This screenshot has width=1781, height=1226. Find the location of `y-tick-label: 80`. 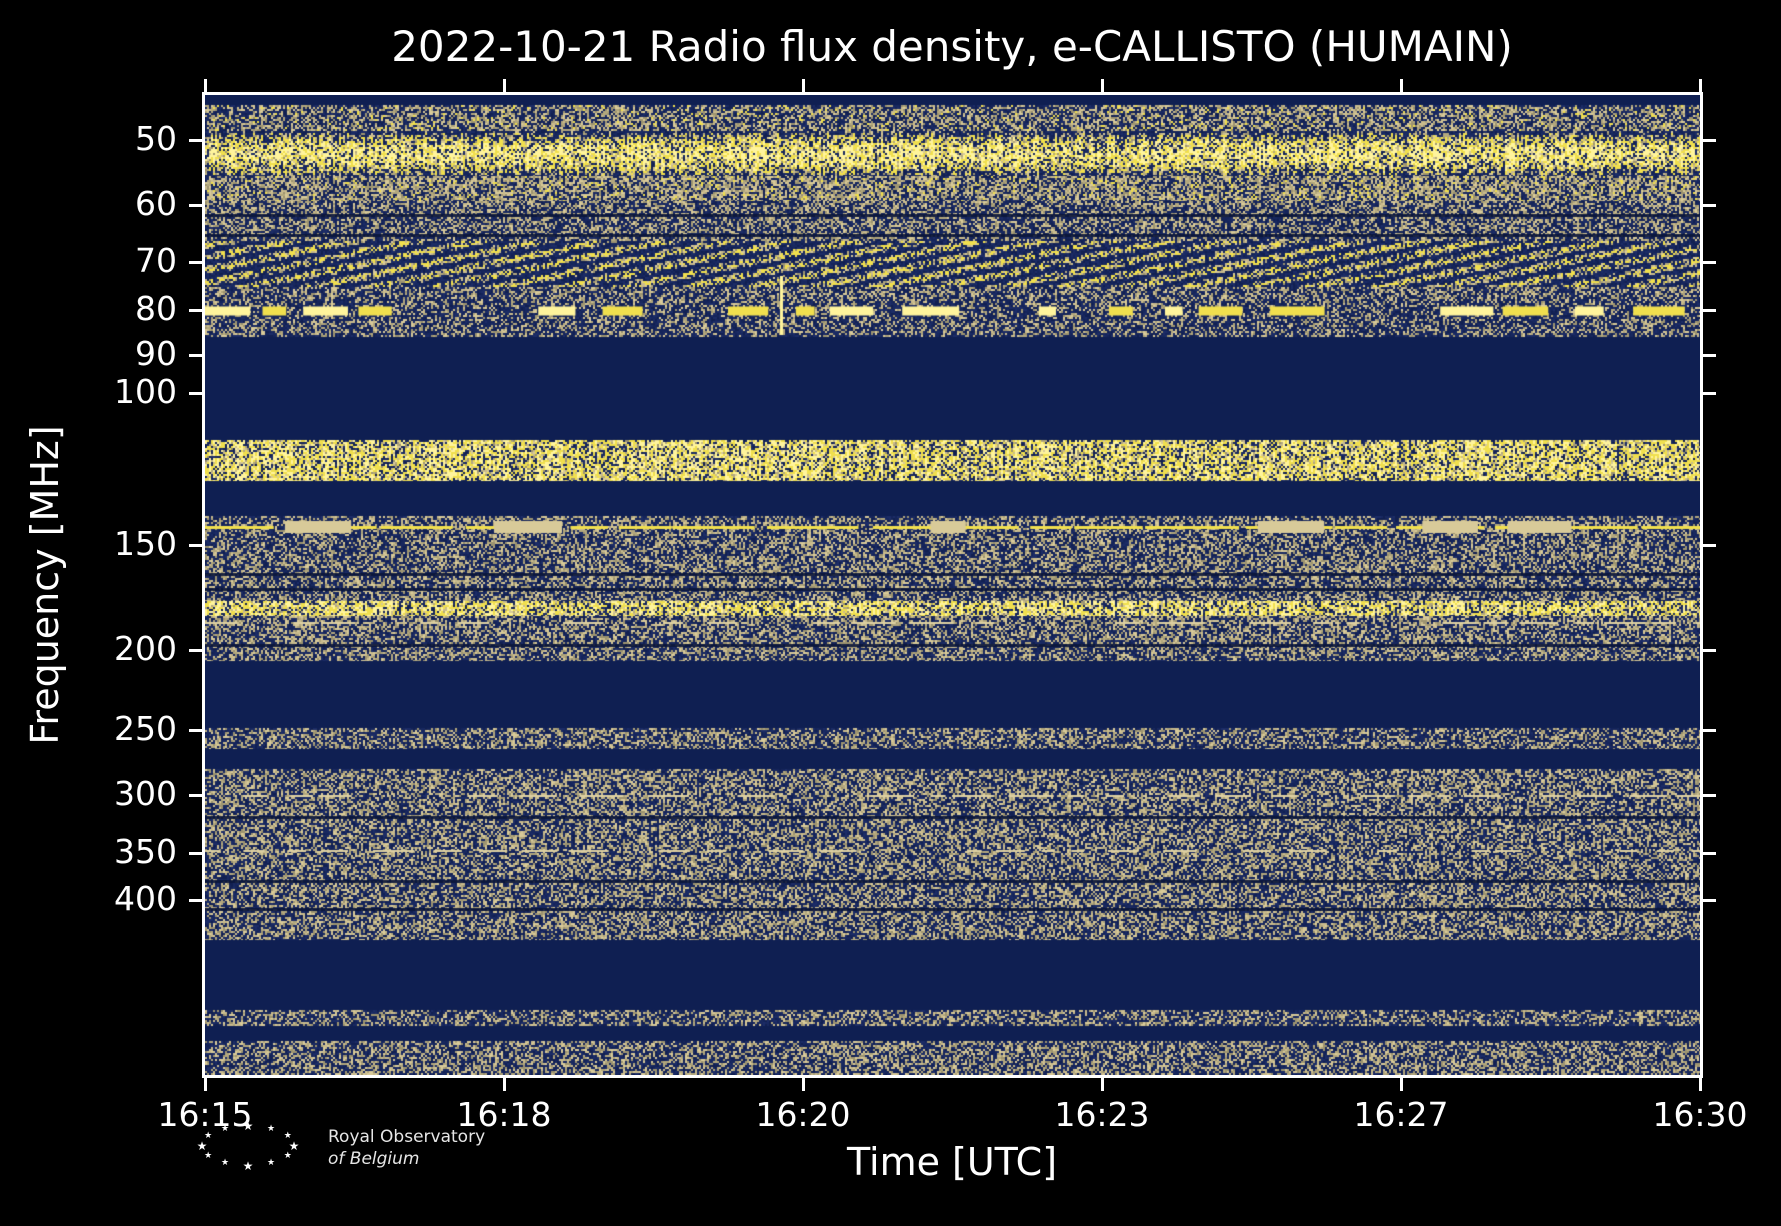

y-tick-label: 80 is located at coordinates (156, 308).